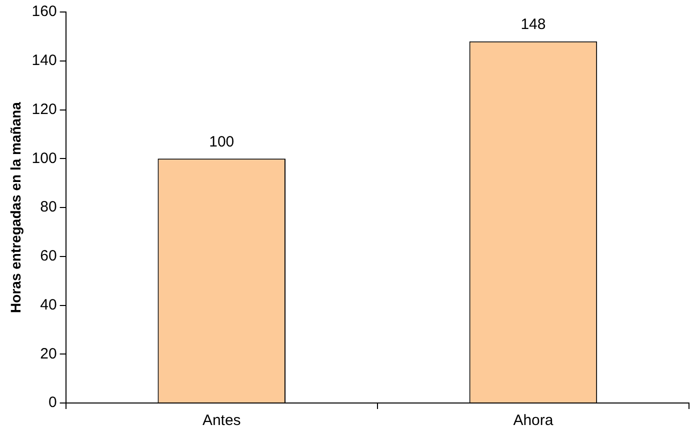 This screenshot has width=691, height=437. What do you see at coordinates (52, 403) in the screenshot?
I see `y-tick-label: 0` at bounding box center [52, 403].